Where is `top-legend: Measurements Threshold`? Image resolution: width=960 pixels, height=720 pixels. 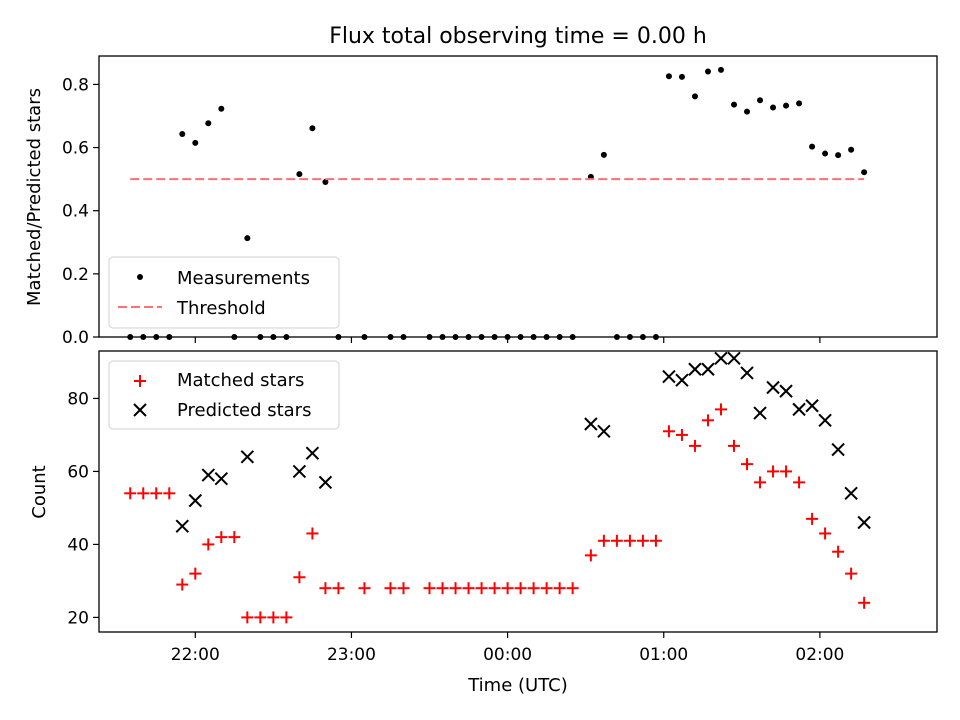 top-legend: Measurements Threshold is located at coordinates (224, 292).